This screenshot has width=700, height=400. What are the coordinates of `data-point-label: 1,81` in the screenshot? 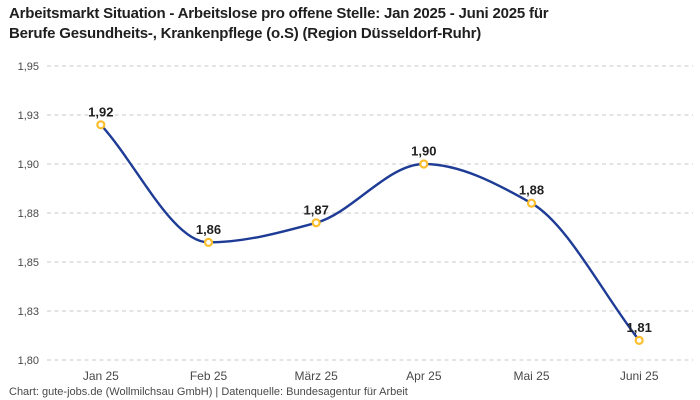 It's located at (639, 327).